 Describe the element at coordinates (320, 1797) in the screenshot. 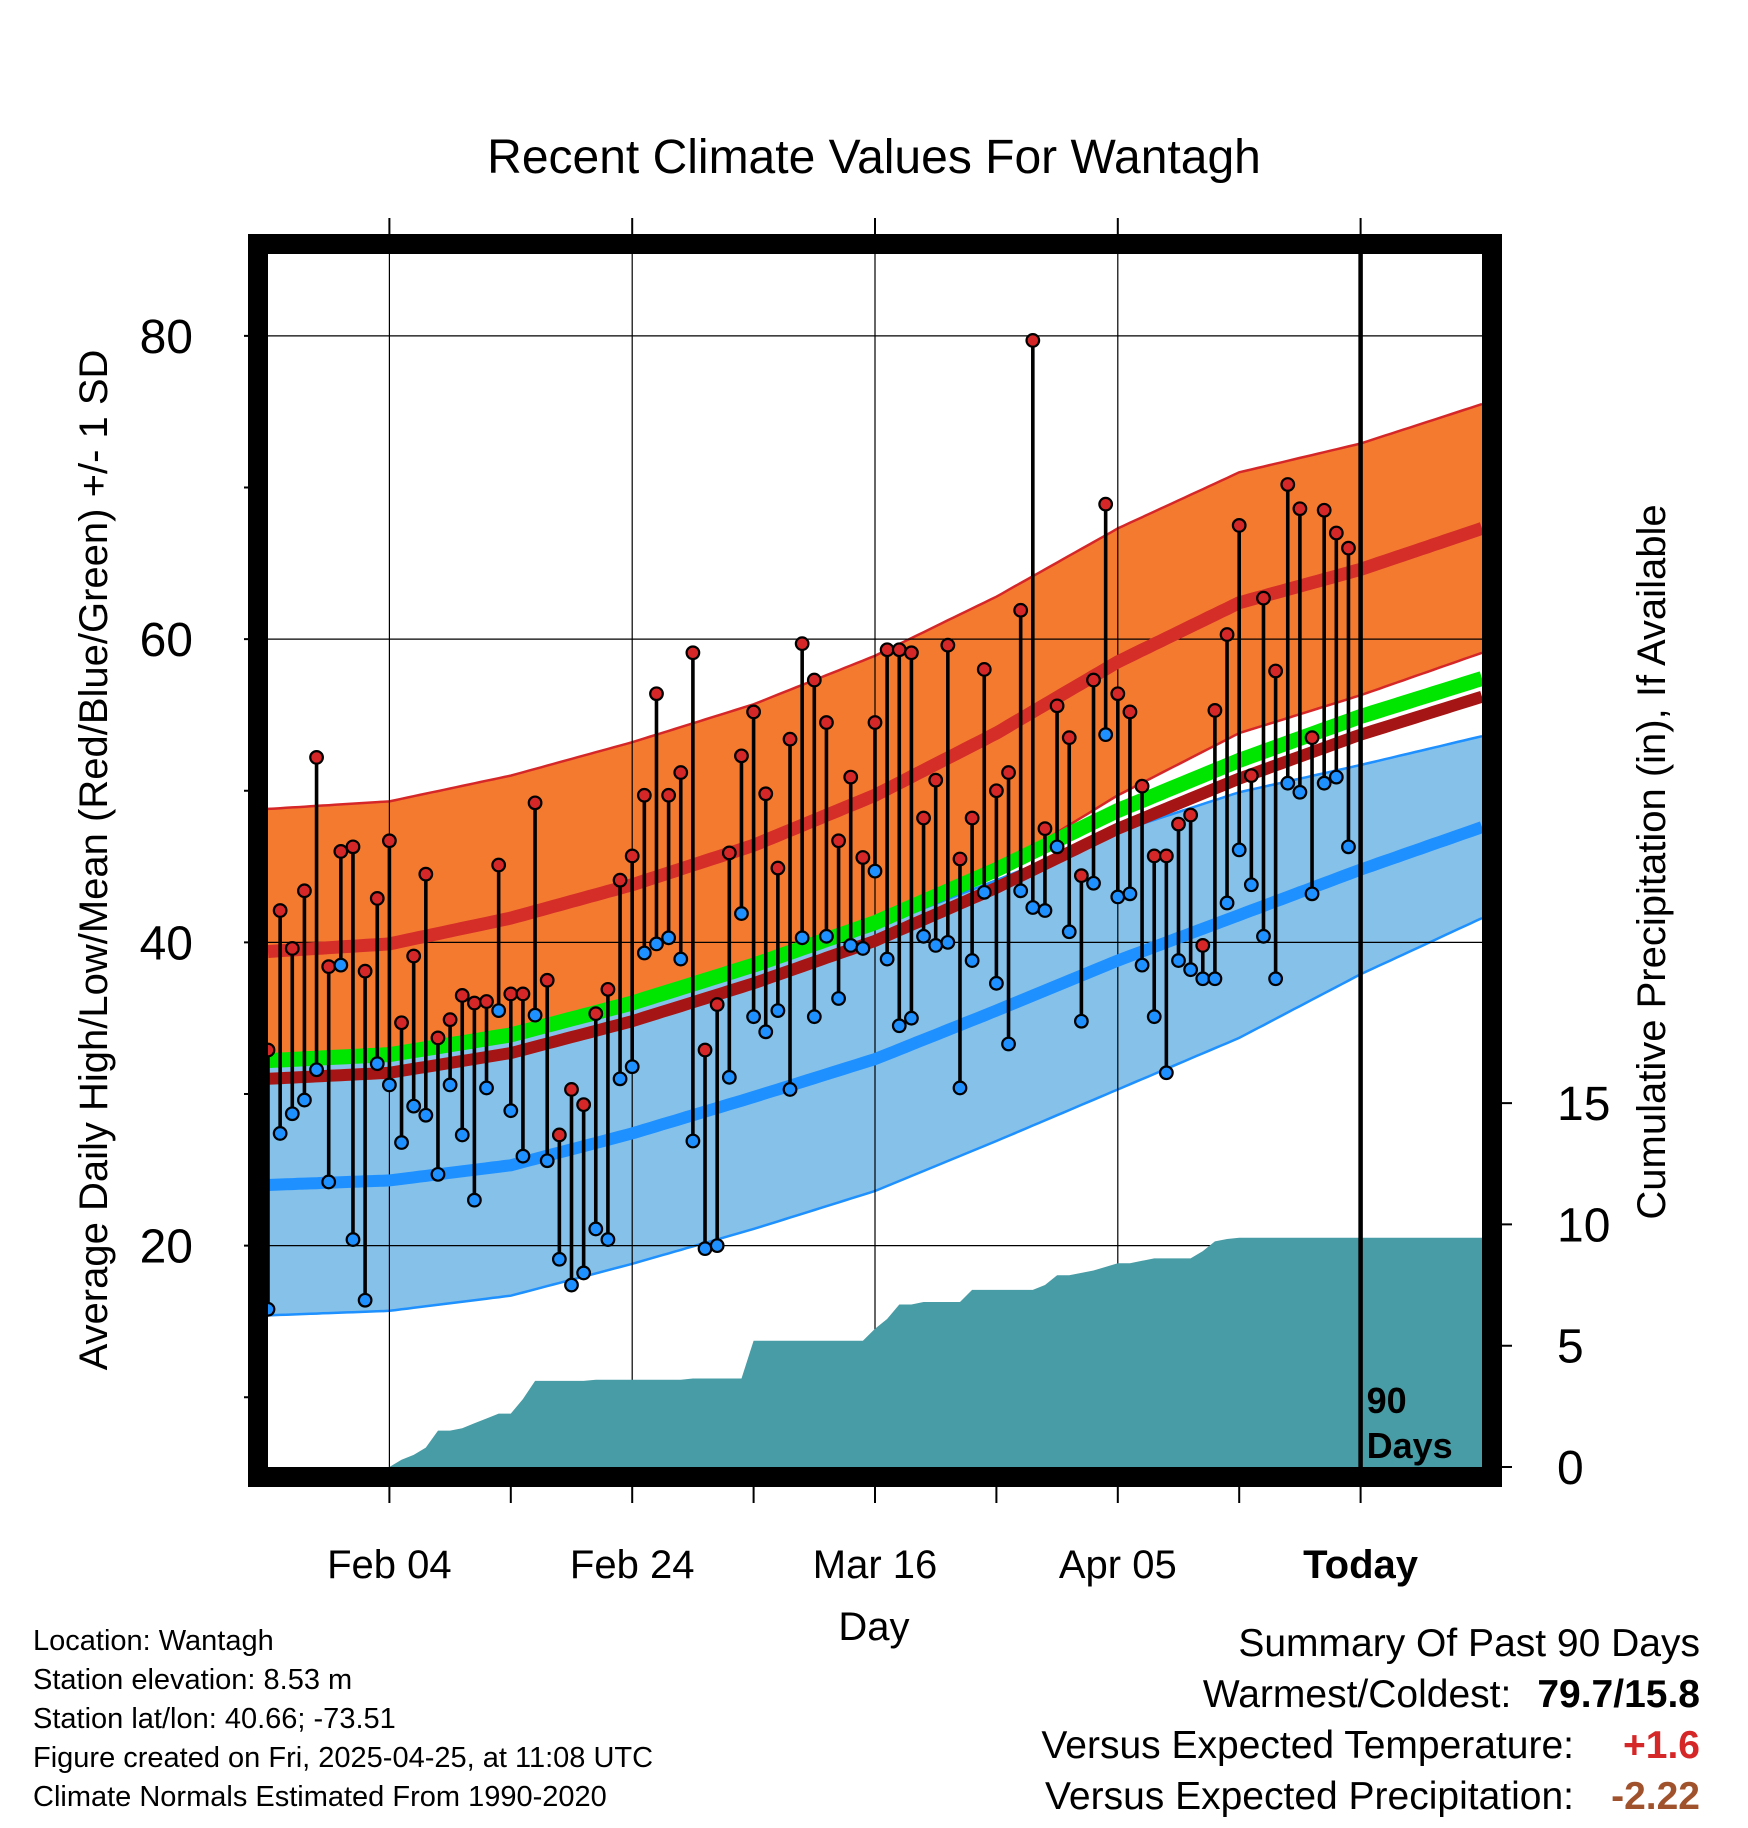

I see `normals-text: Climate Normals Estimated From 1990-2020` at that location.